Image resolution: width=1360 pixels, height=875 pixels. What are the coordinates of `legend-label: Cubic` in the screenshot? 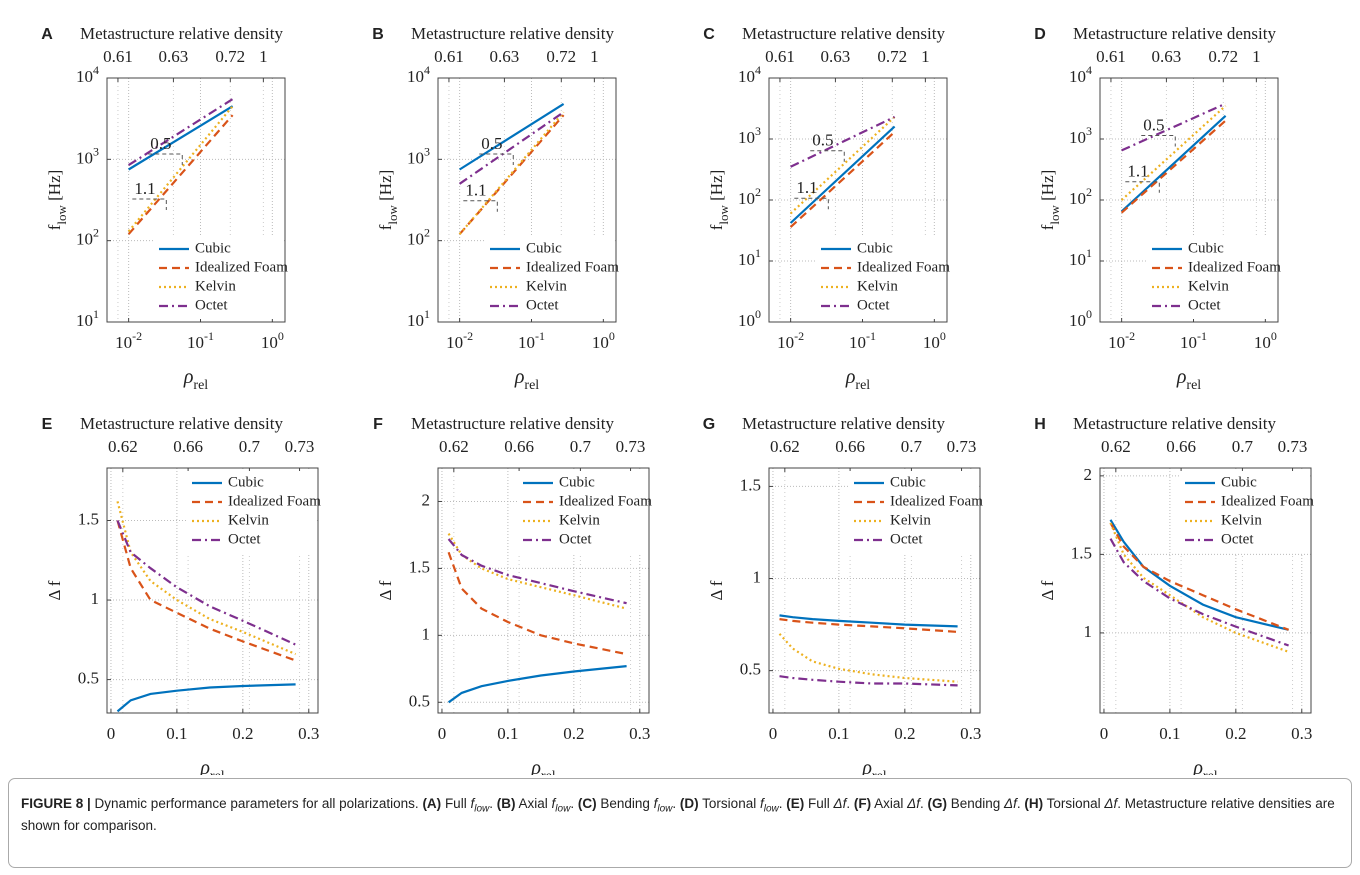 It's located at (908, 482).